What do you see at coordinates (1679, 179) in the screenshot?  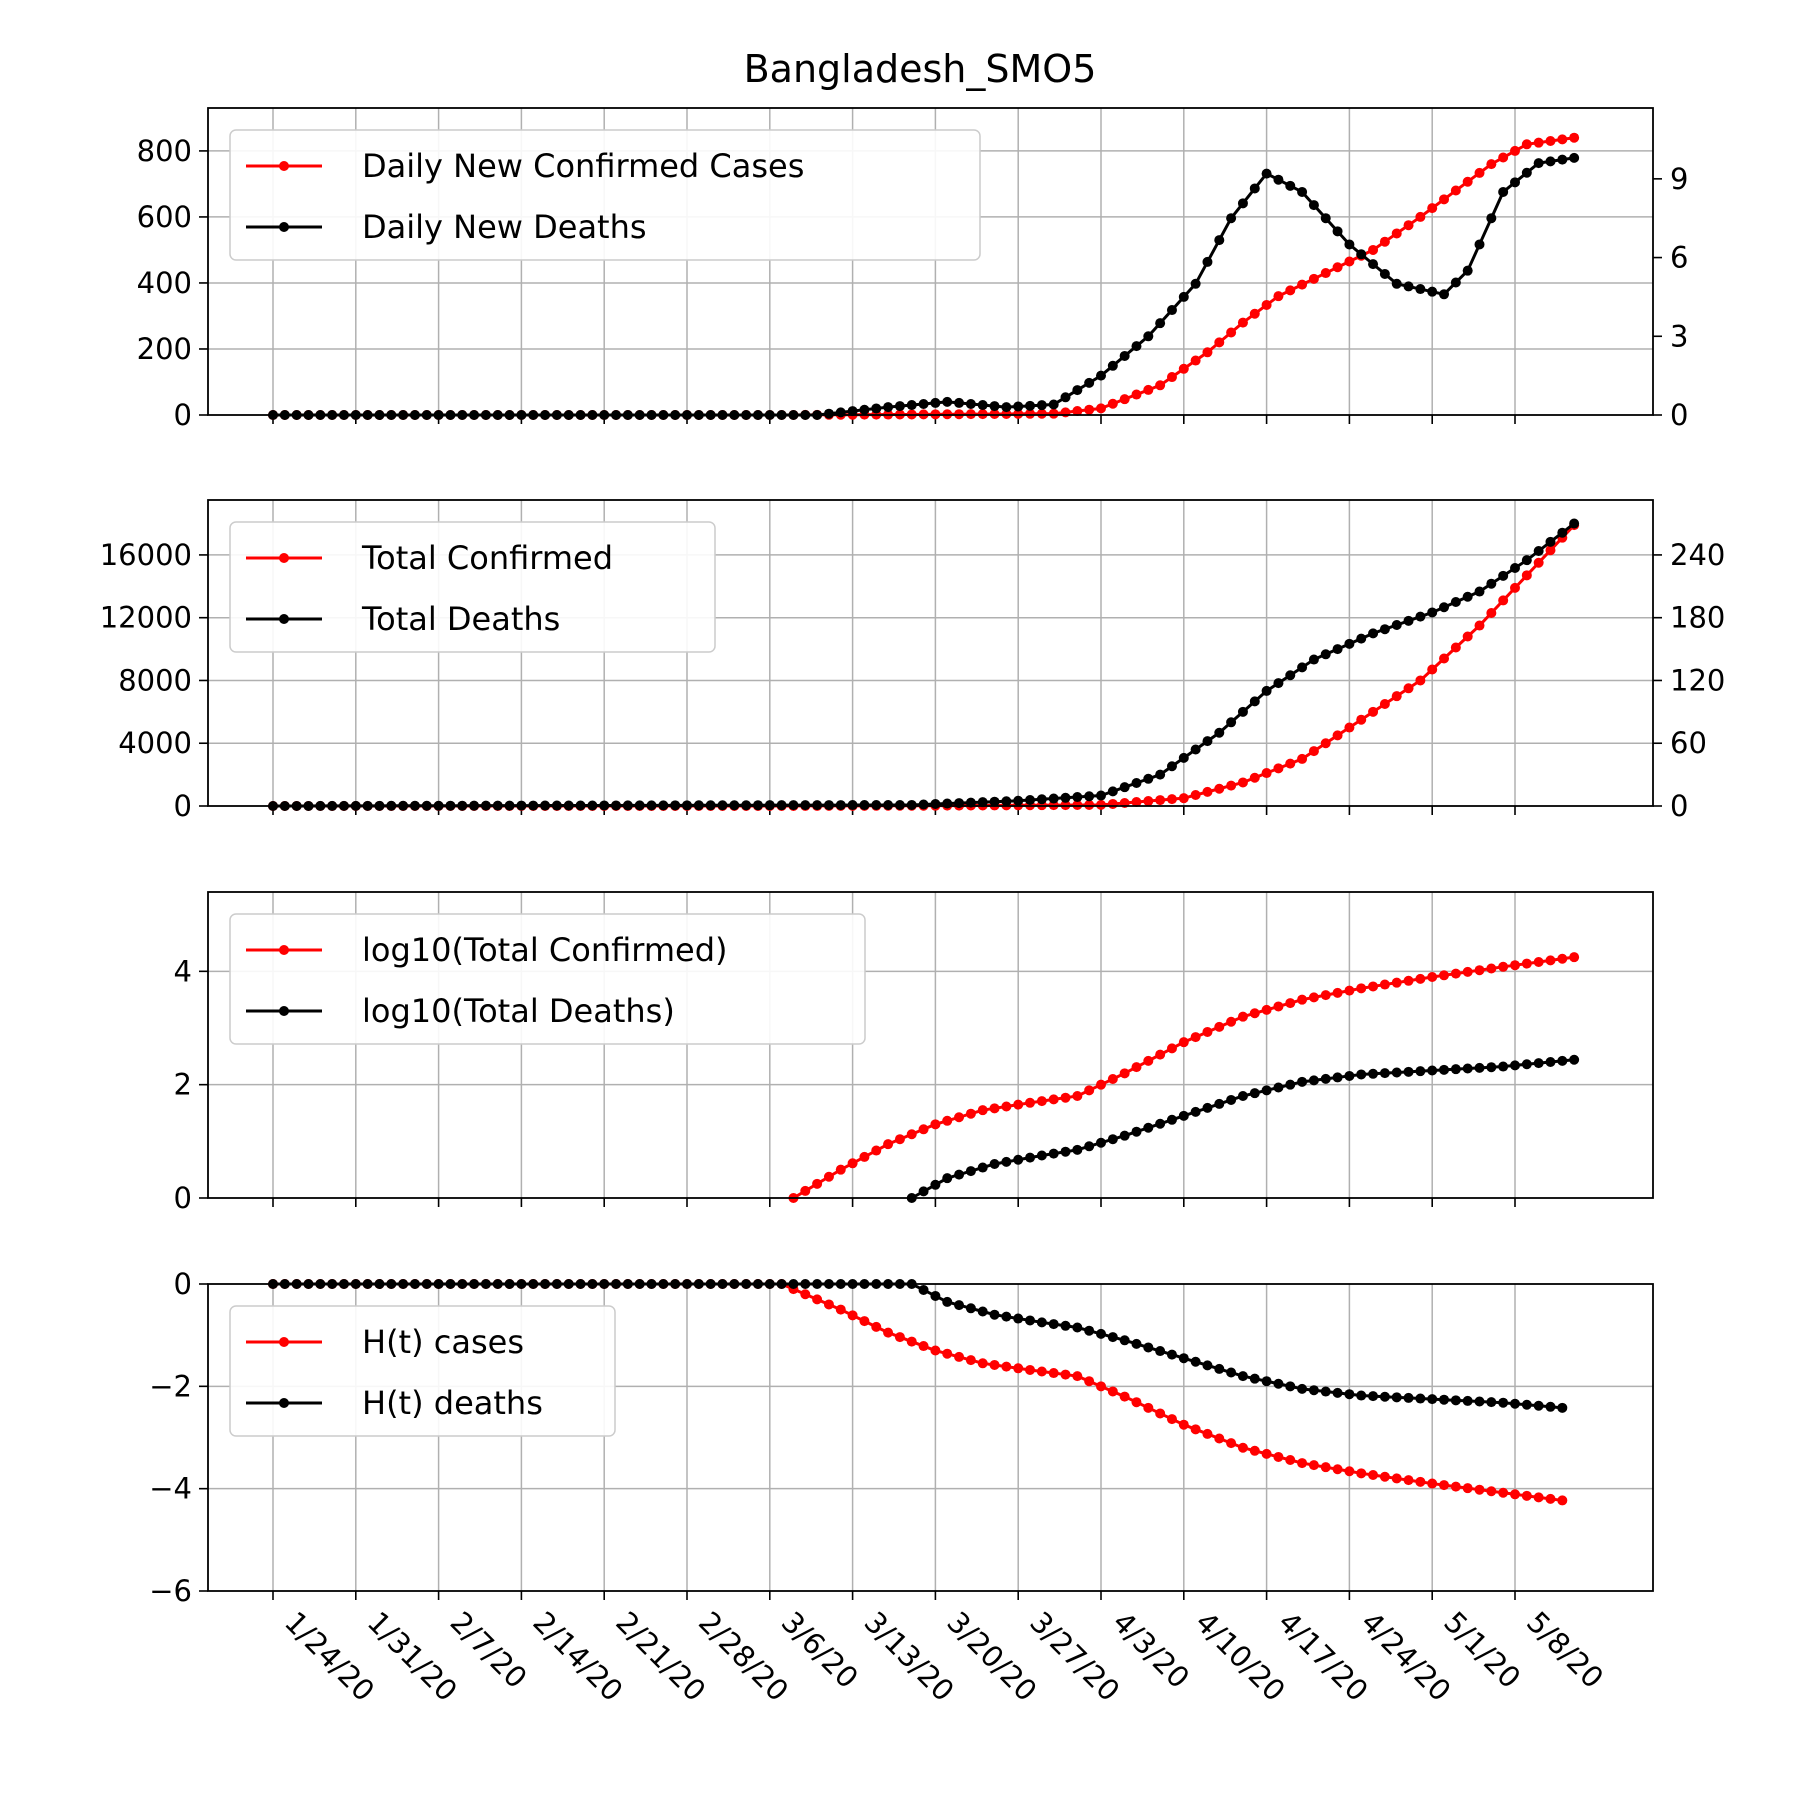 I see `y2-tick-label: 9` at bounding box center [1679, 179].